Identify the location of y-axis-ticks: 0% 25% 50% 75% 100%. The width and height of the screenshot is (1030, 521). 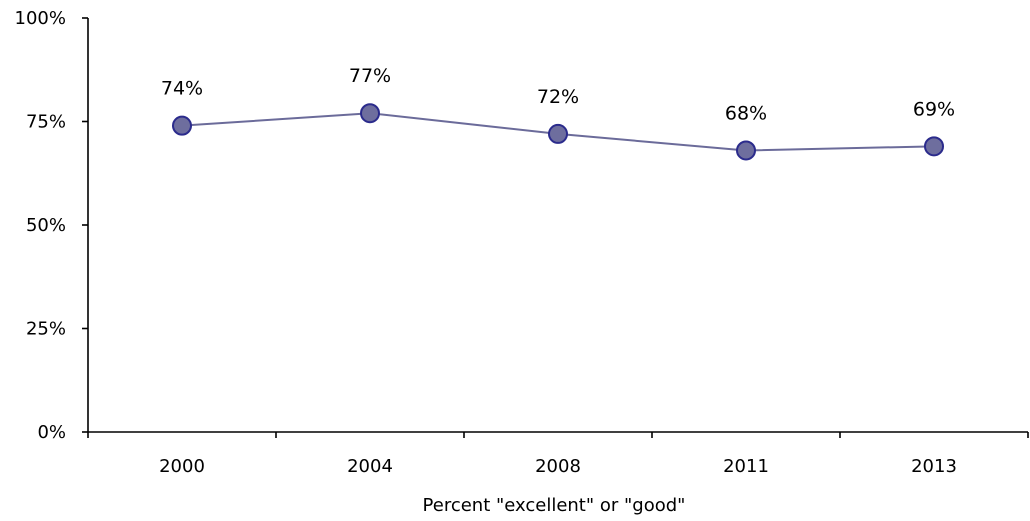
(51, 225).